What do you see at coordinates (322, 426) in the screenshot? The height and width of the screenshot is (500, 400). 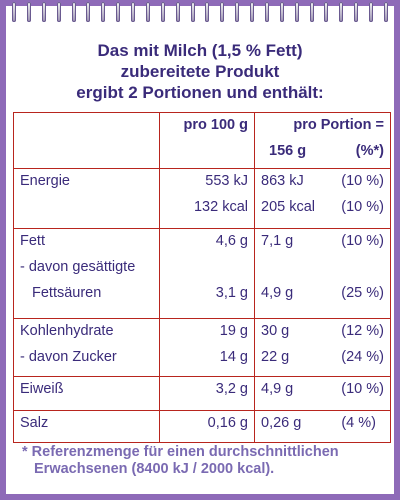 I see `salz-perportion: 0,26 g (4 %)` at bounding box center [322, 426].